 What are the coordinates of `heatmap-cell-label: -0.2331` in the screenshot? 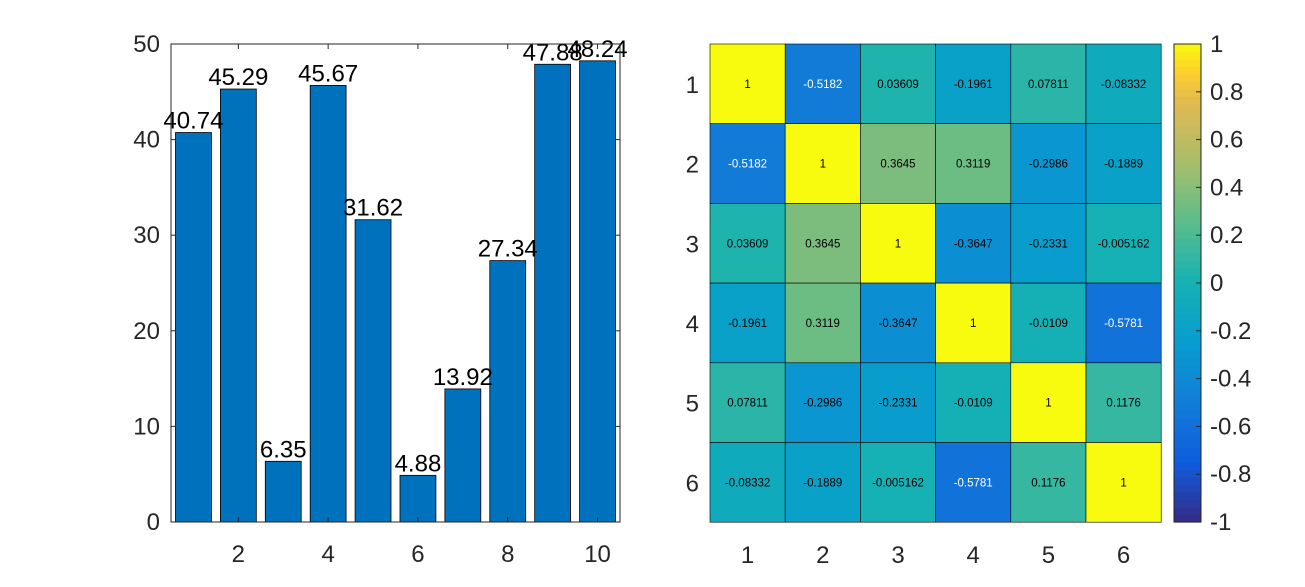 It's located at (1048, 244).